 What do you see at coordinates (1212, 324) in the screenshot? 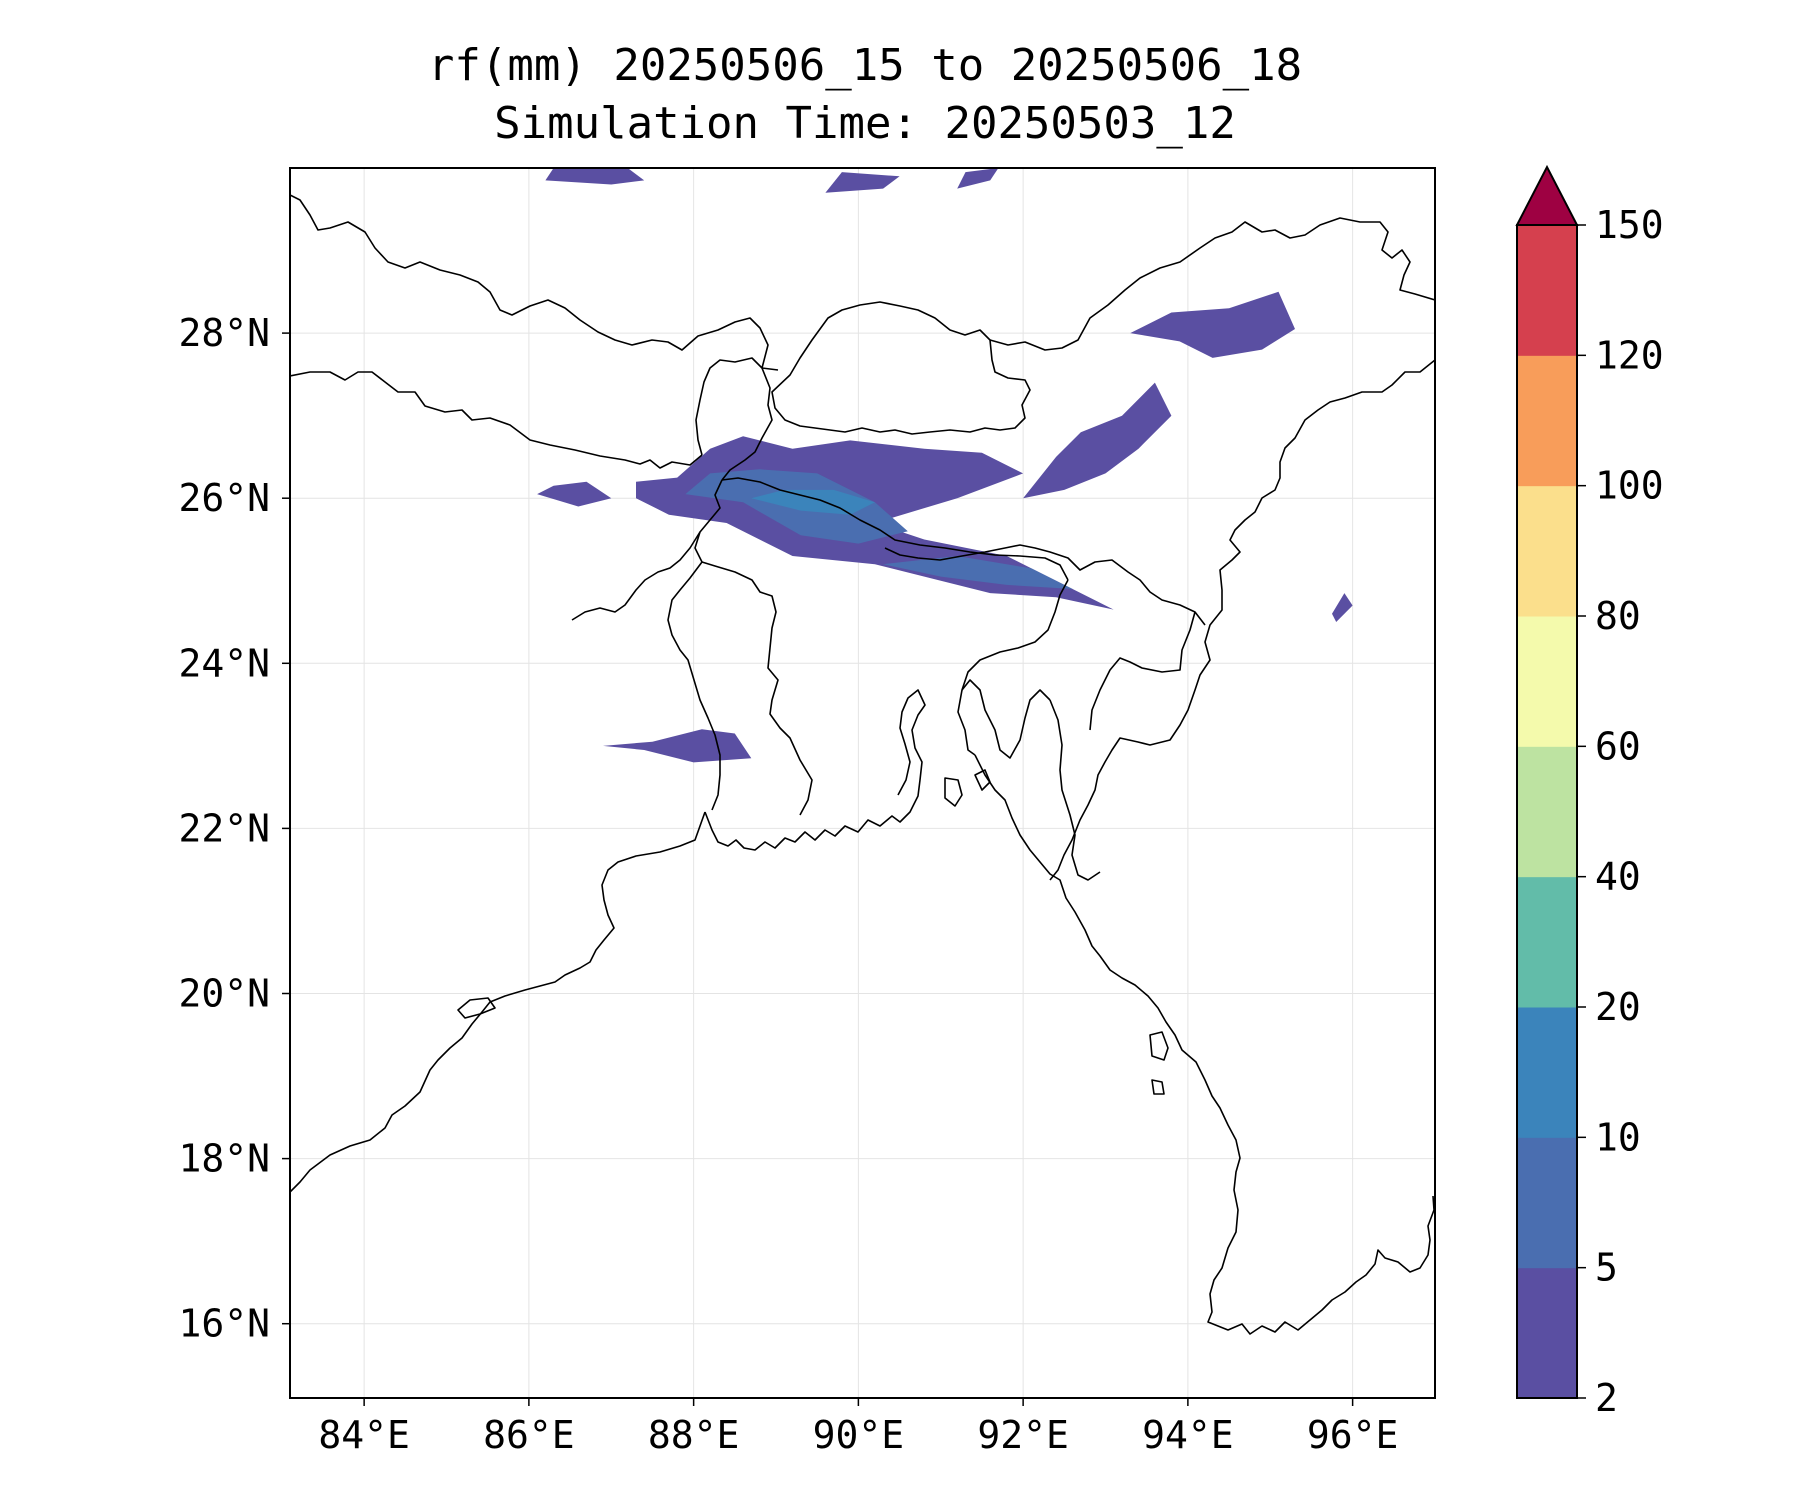
I see `rain-patch-arunachal-patch` at bounding box center [1212, 324].